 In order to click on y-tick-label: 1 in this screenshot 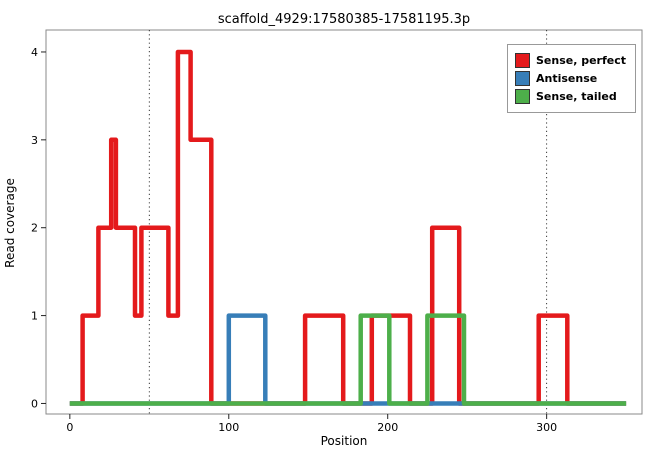, I will do `click(34, 316)`.